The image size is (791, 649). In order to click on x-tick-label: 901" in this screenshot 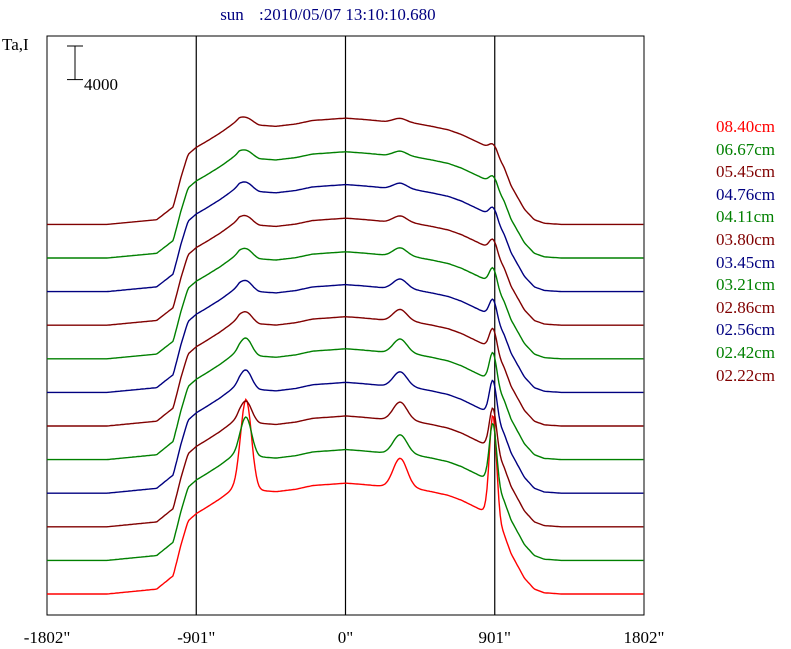, I will do `click(495, 637)`.